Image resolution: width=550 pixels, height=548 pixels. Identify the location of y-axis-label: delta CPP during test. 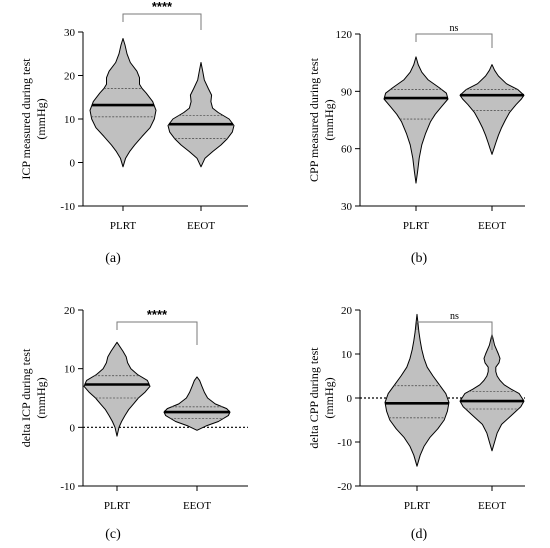
(314, 398).